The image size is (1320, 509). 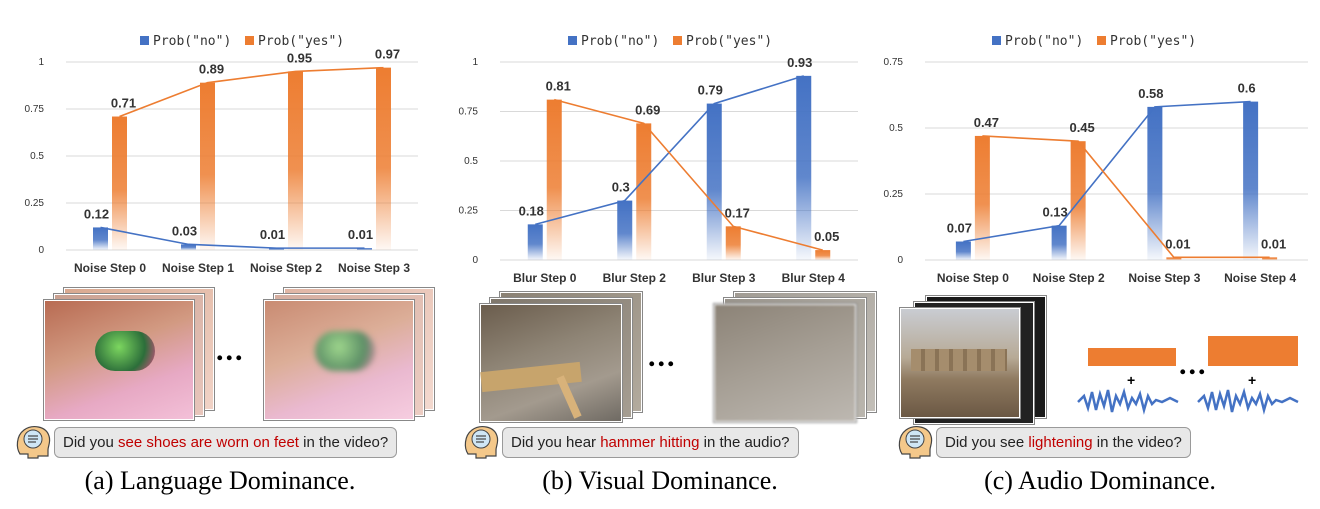 What do you see at coordinates (799, 62) in the screenshot?
I see `data-label-no: 0.93` at bounding box center [799, 62].